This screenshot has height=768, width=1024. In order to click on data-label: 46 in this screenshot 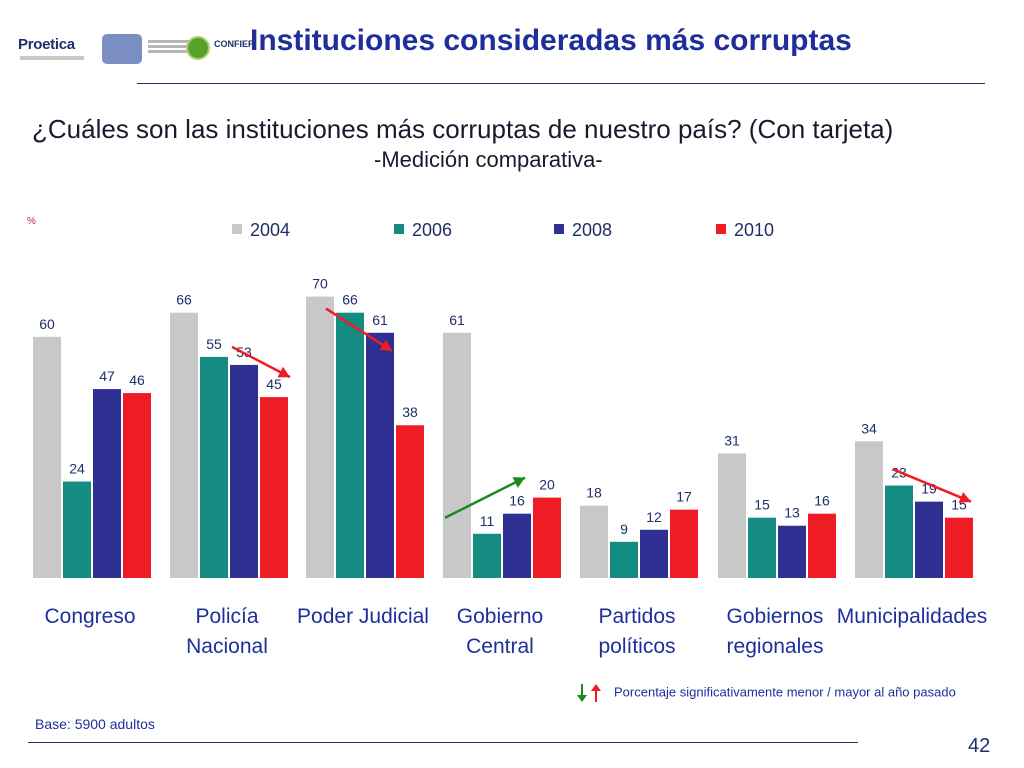, I will do `click(137, 380)`.